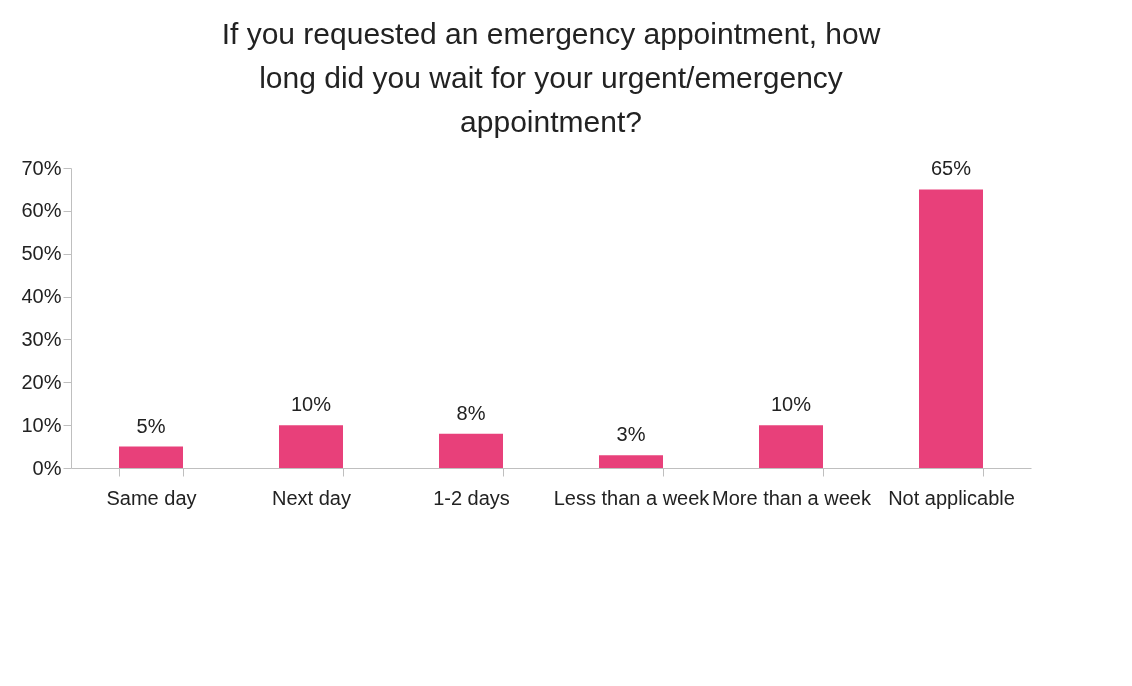 The image size is (1132, 686). I want to click on x-tick-label: 1-2 days, so click(471, 497).